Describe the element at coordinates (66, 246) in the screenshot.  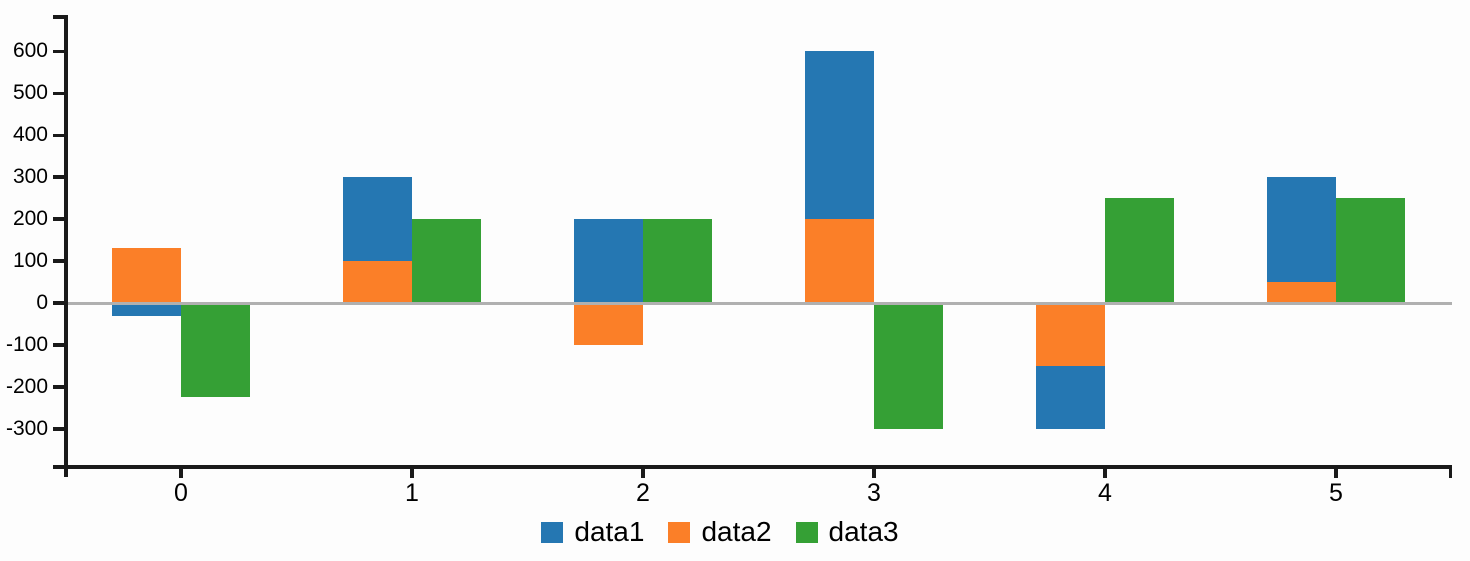
I see `y-axis-spine` at that location.